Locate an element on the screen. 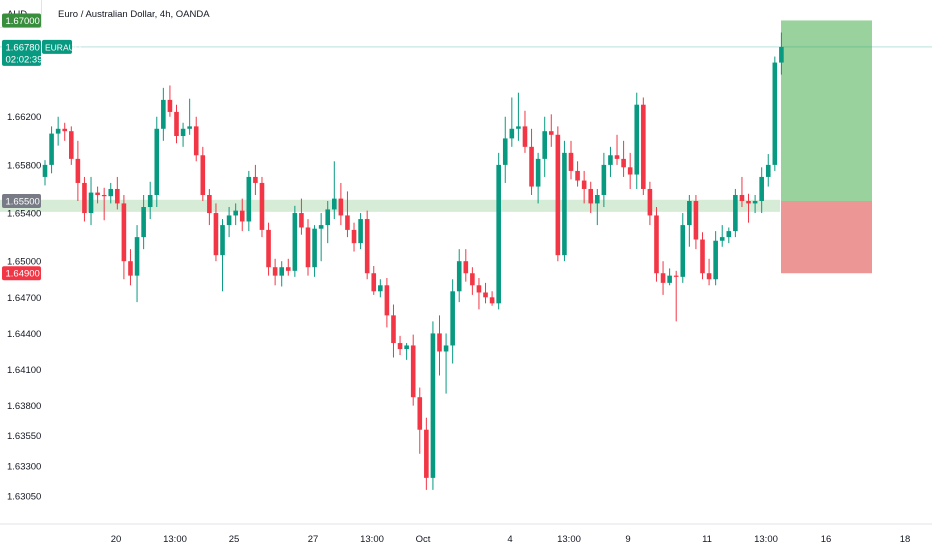  price-tick-label: 1.63050 is located at coordinates (24, 496).